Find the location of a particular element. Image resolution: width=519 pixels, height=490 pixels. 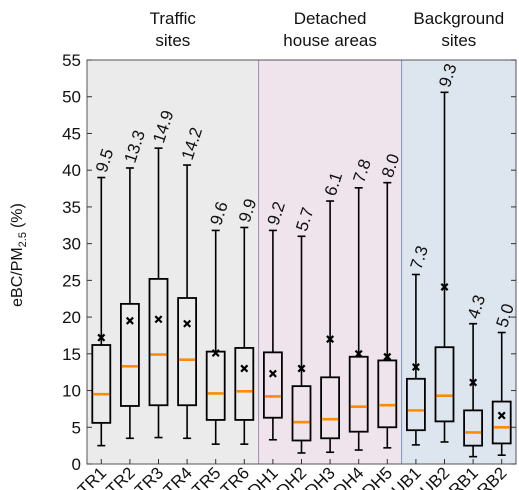

y-tick-label: 50 is located at coordinates (71, 97).